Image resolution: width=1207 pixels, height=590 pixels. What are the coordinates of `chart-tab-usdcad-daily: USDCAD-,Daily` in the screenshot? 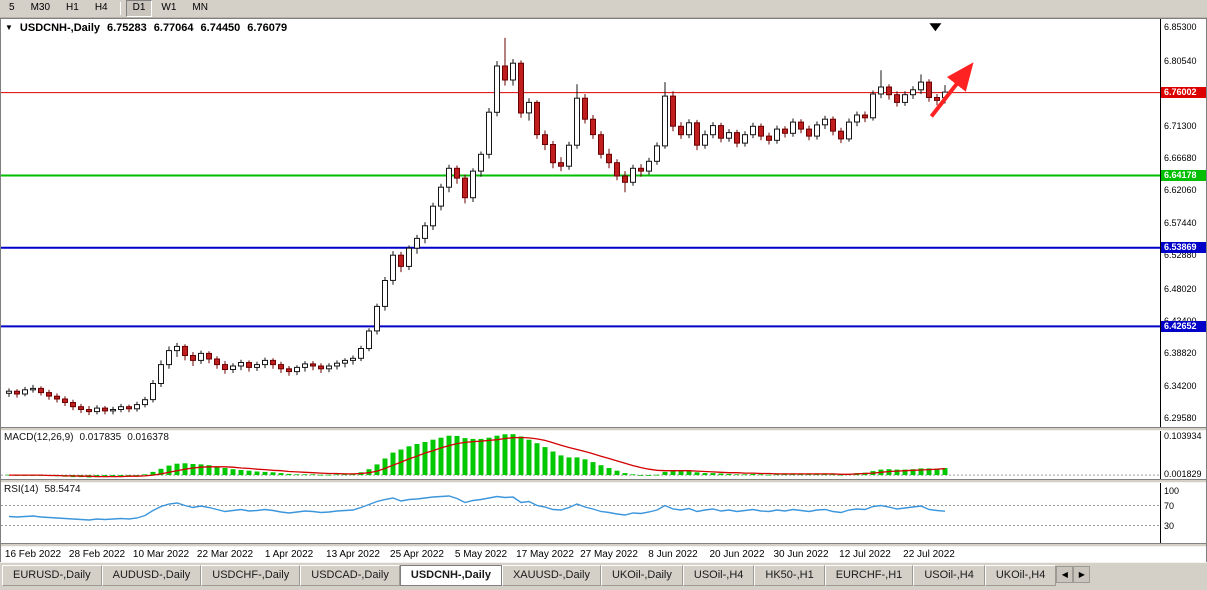 It's located at (350, 575).